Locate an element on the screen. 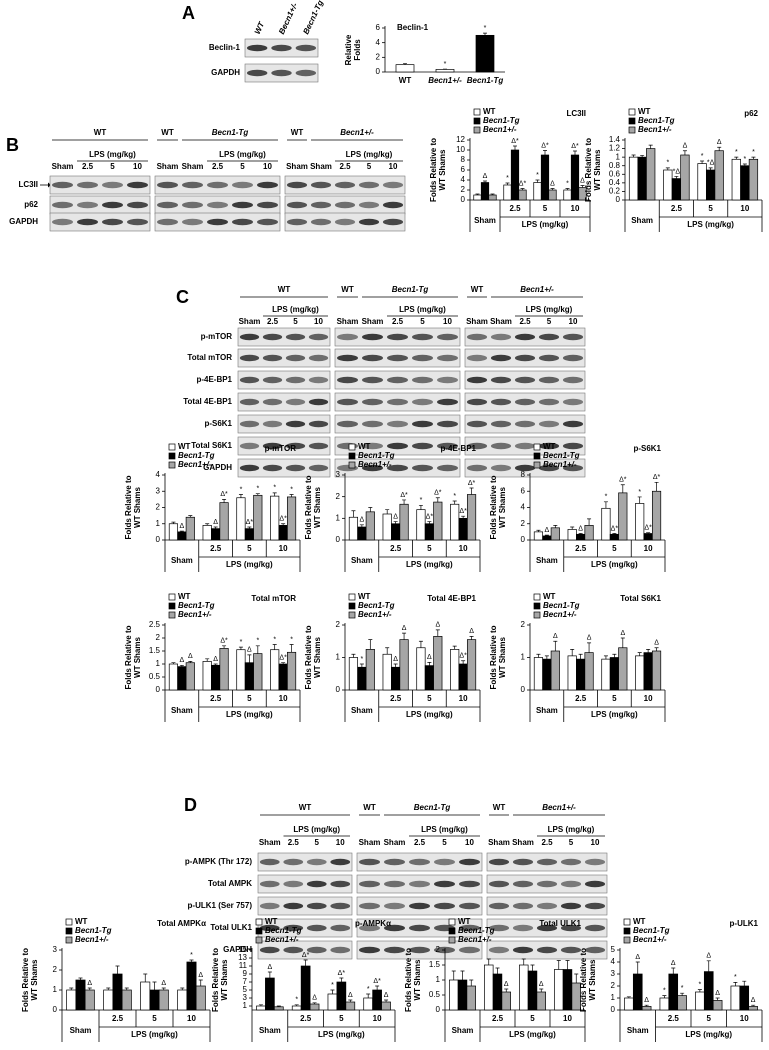 This screenshot has height=1050, width=769. panel-label: A is located at coordinates (188, 13).